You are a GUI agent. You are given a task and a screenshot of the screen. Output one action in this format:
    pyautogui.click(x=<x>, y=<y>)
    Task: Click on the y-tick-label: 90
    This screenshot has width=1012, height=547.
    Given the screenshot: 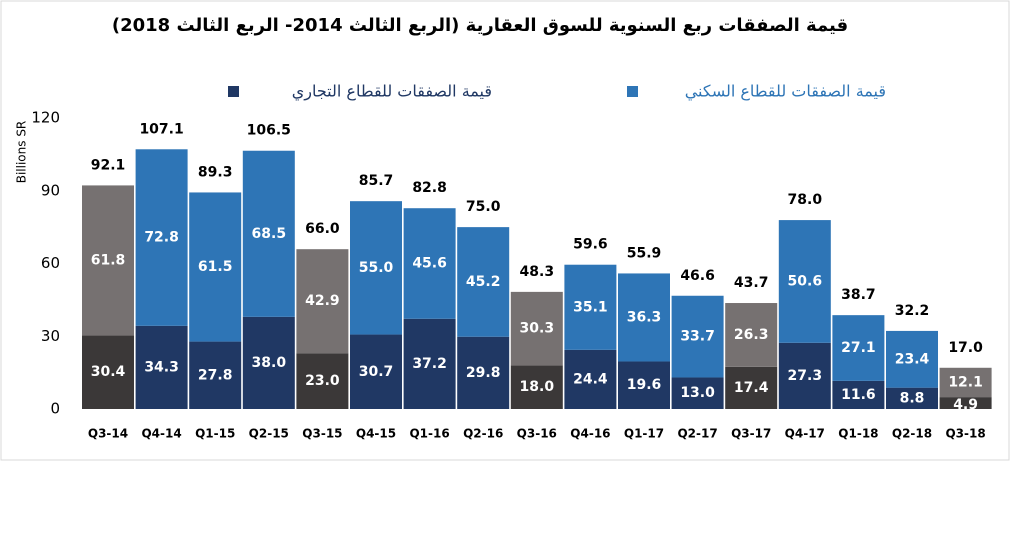 What is the action you would take?
    pyautogui.click(x=50, y=190)
    